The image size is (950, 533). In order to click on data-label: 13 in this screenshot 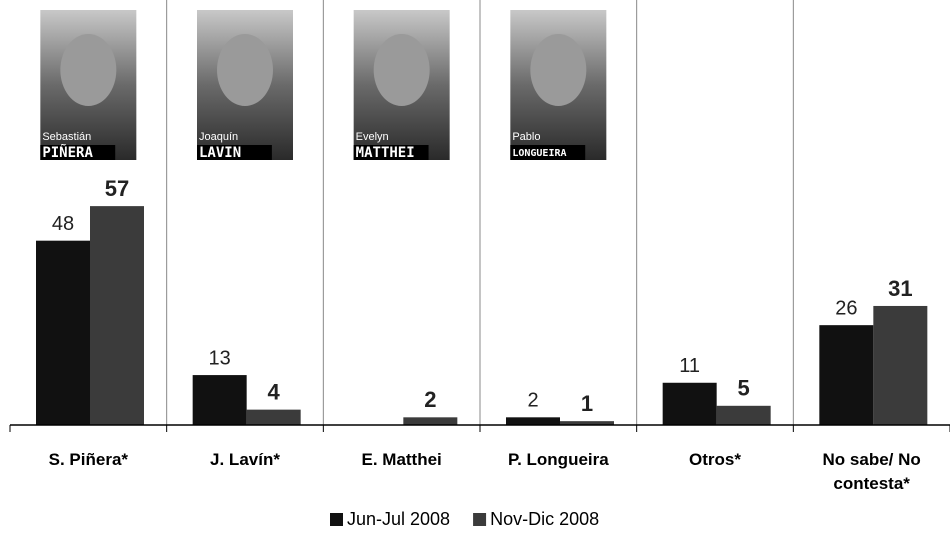, I will do `click(220, 358)`.